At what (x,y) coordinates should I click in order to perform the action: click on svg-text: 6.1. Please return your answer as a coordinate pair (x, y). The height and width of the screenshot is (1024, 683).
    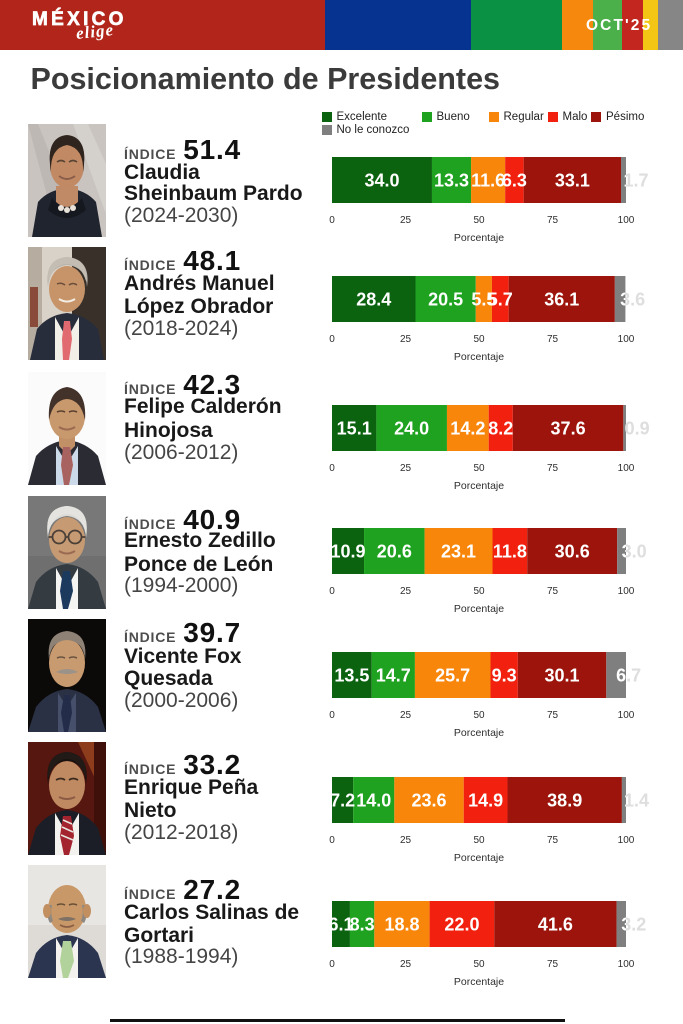
    Looking at the image, I should click on (342, 925).